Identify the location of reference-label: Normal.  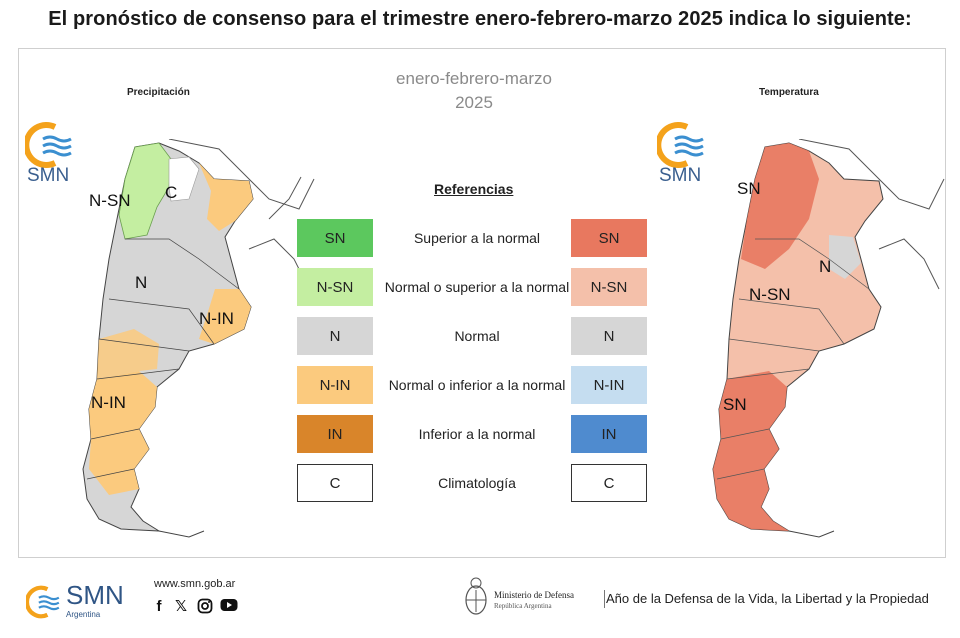
(477, 336).